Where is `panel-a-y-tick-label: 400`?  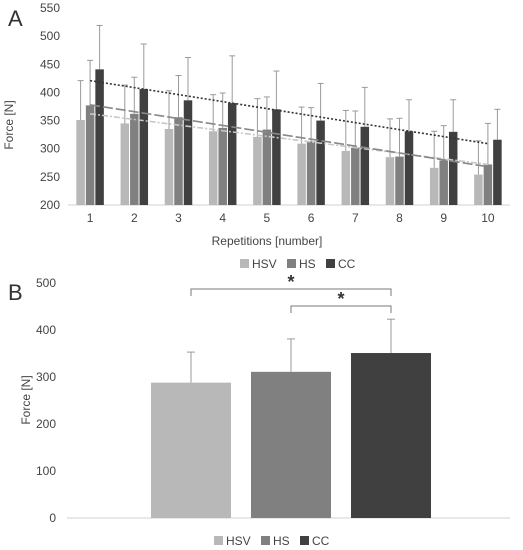 panel-a-y-tick-label: 400 is located at coordinates (50, 92).